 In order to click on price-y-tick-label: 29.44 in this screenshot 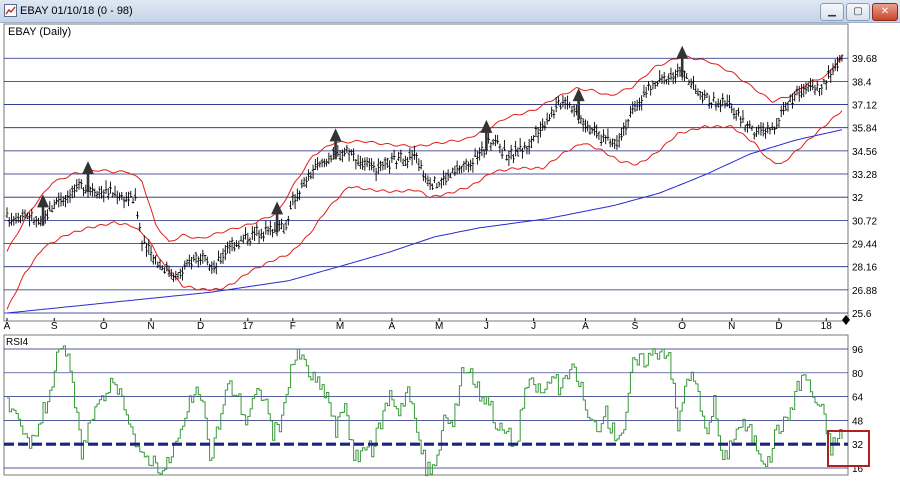, I will do `click(864, 245)`.